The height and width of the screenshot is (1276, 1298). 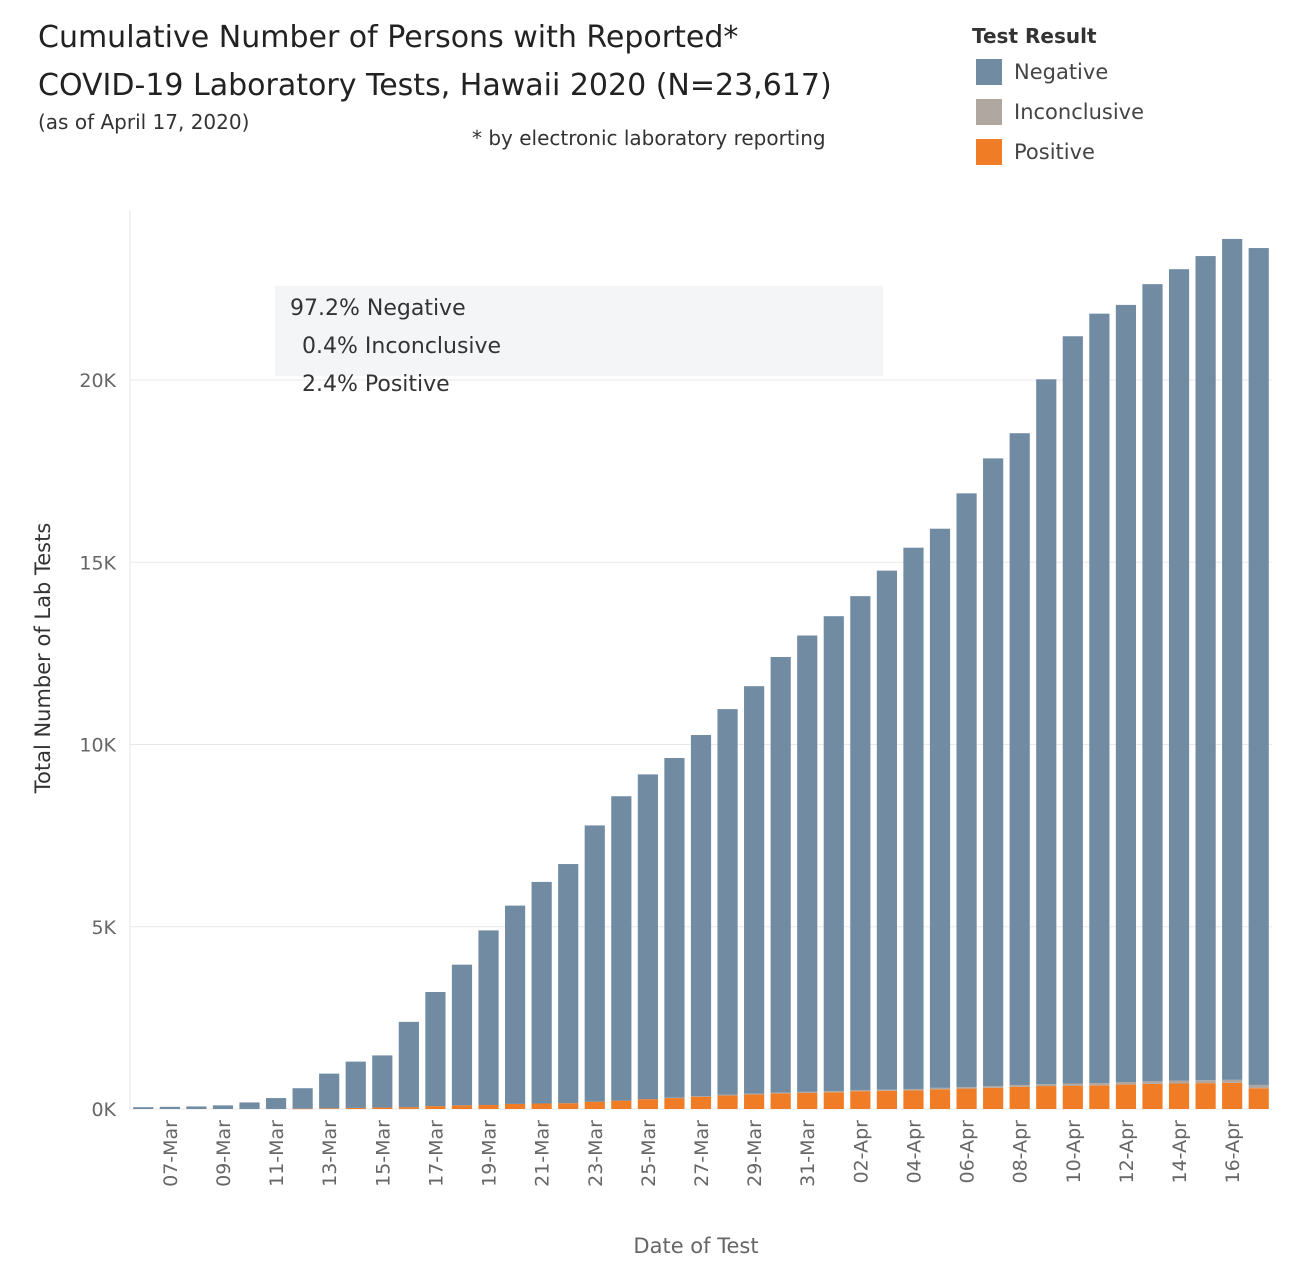 I want to click on legend-item-positive: Positive, so click(x=1058, y=152).